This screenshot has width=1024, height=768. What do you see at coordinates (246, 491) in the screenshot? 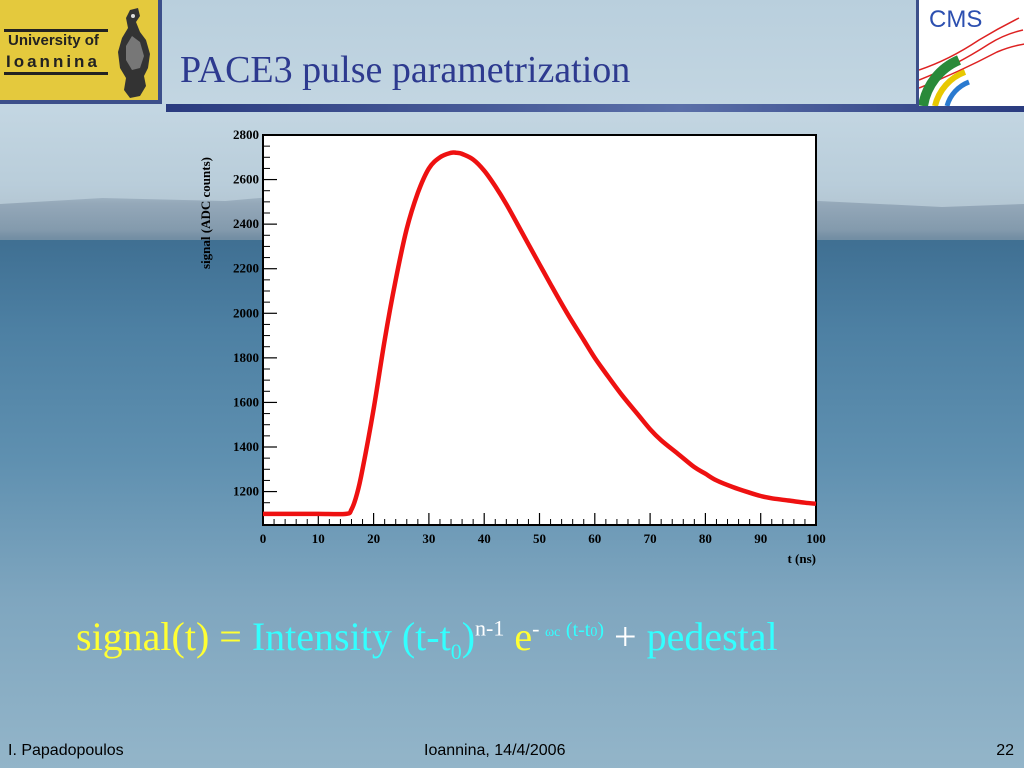
I see `y-tick-label: 1200` at bounding box center [246, 491].